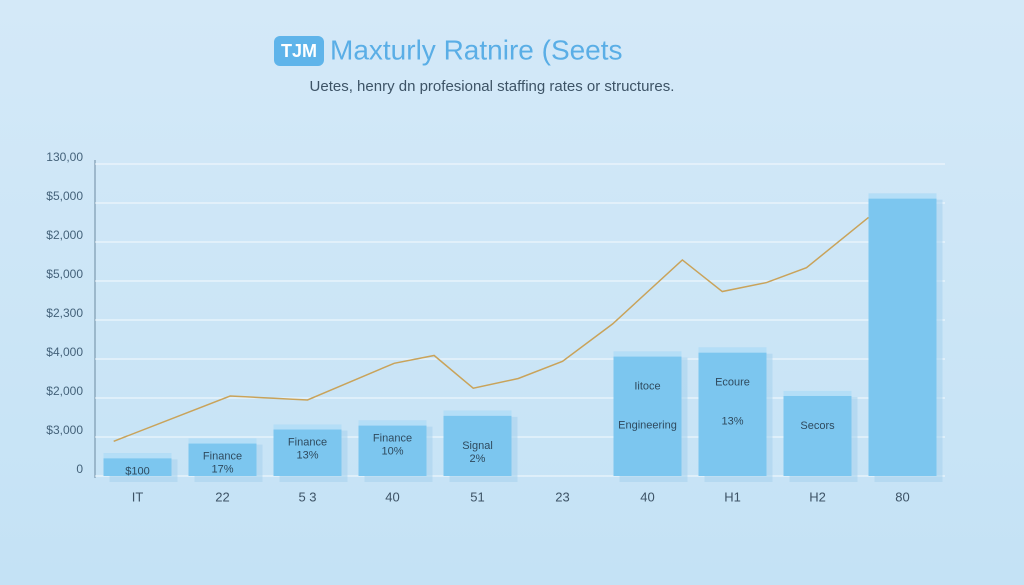 This screenshot has width=1024, height=585. What do you see at coordinates (64, 313) in the screenshot?
I see `y-tick-label: $2,300` at bounding box center [64, 313].